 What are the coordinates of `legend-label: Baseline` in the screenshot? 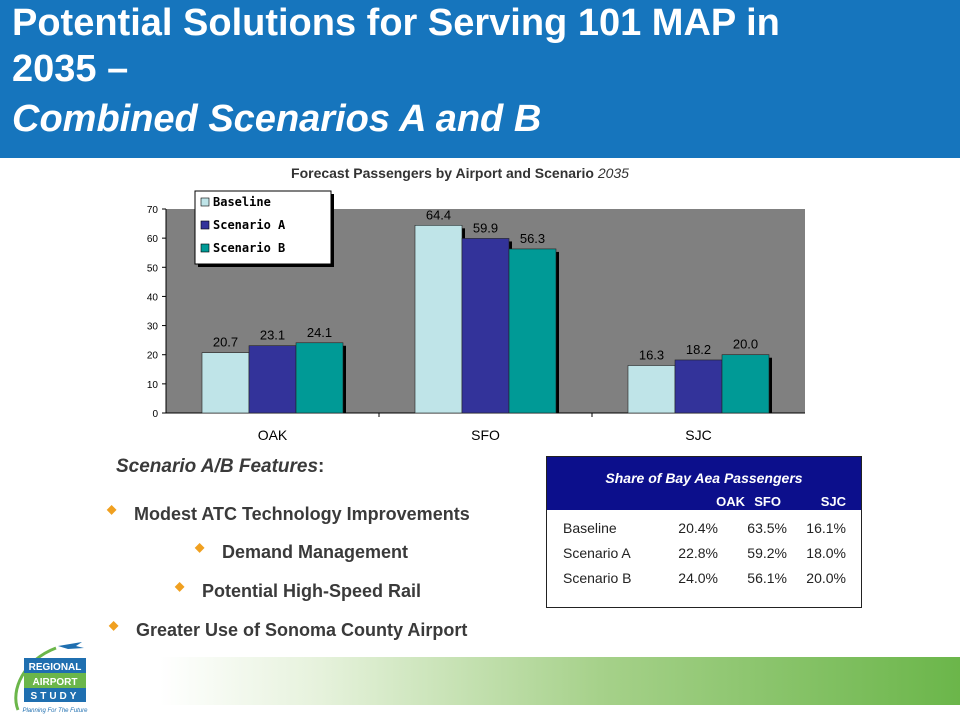 It's located at (242, 202).